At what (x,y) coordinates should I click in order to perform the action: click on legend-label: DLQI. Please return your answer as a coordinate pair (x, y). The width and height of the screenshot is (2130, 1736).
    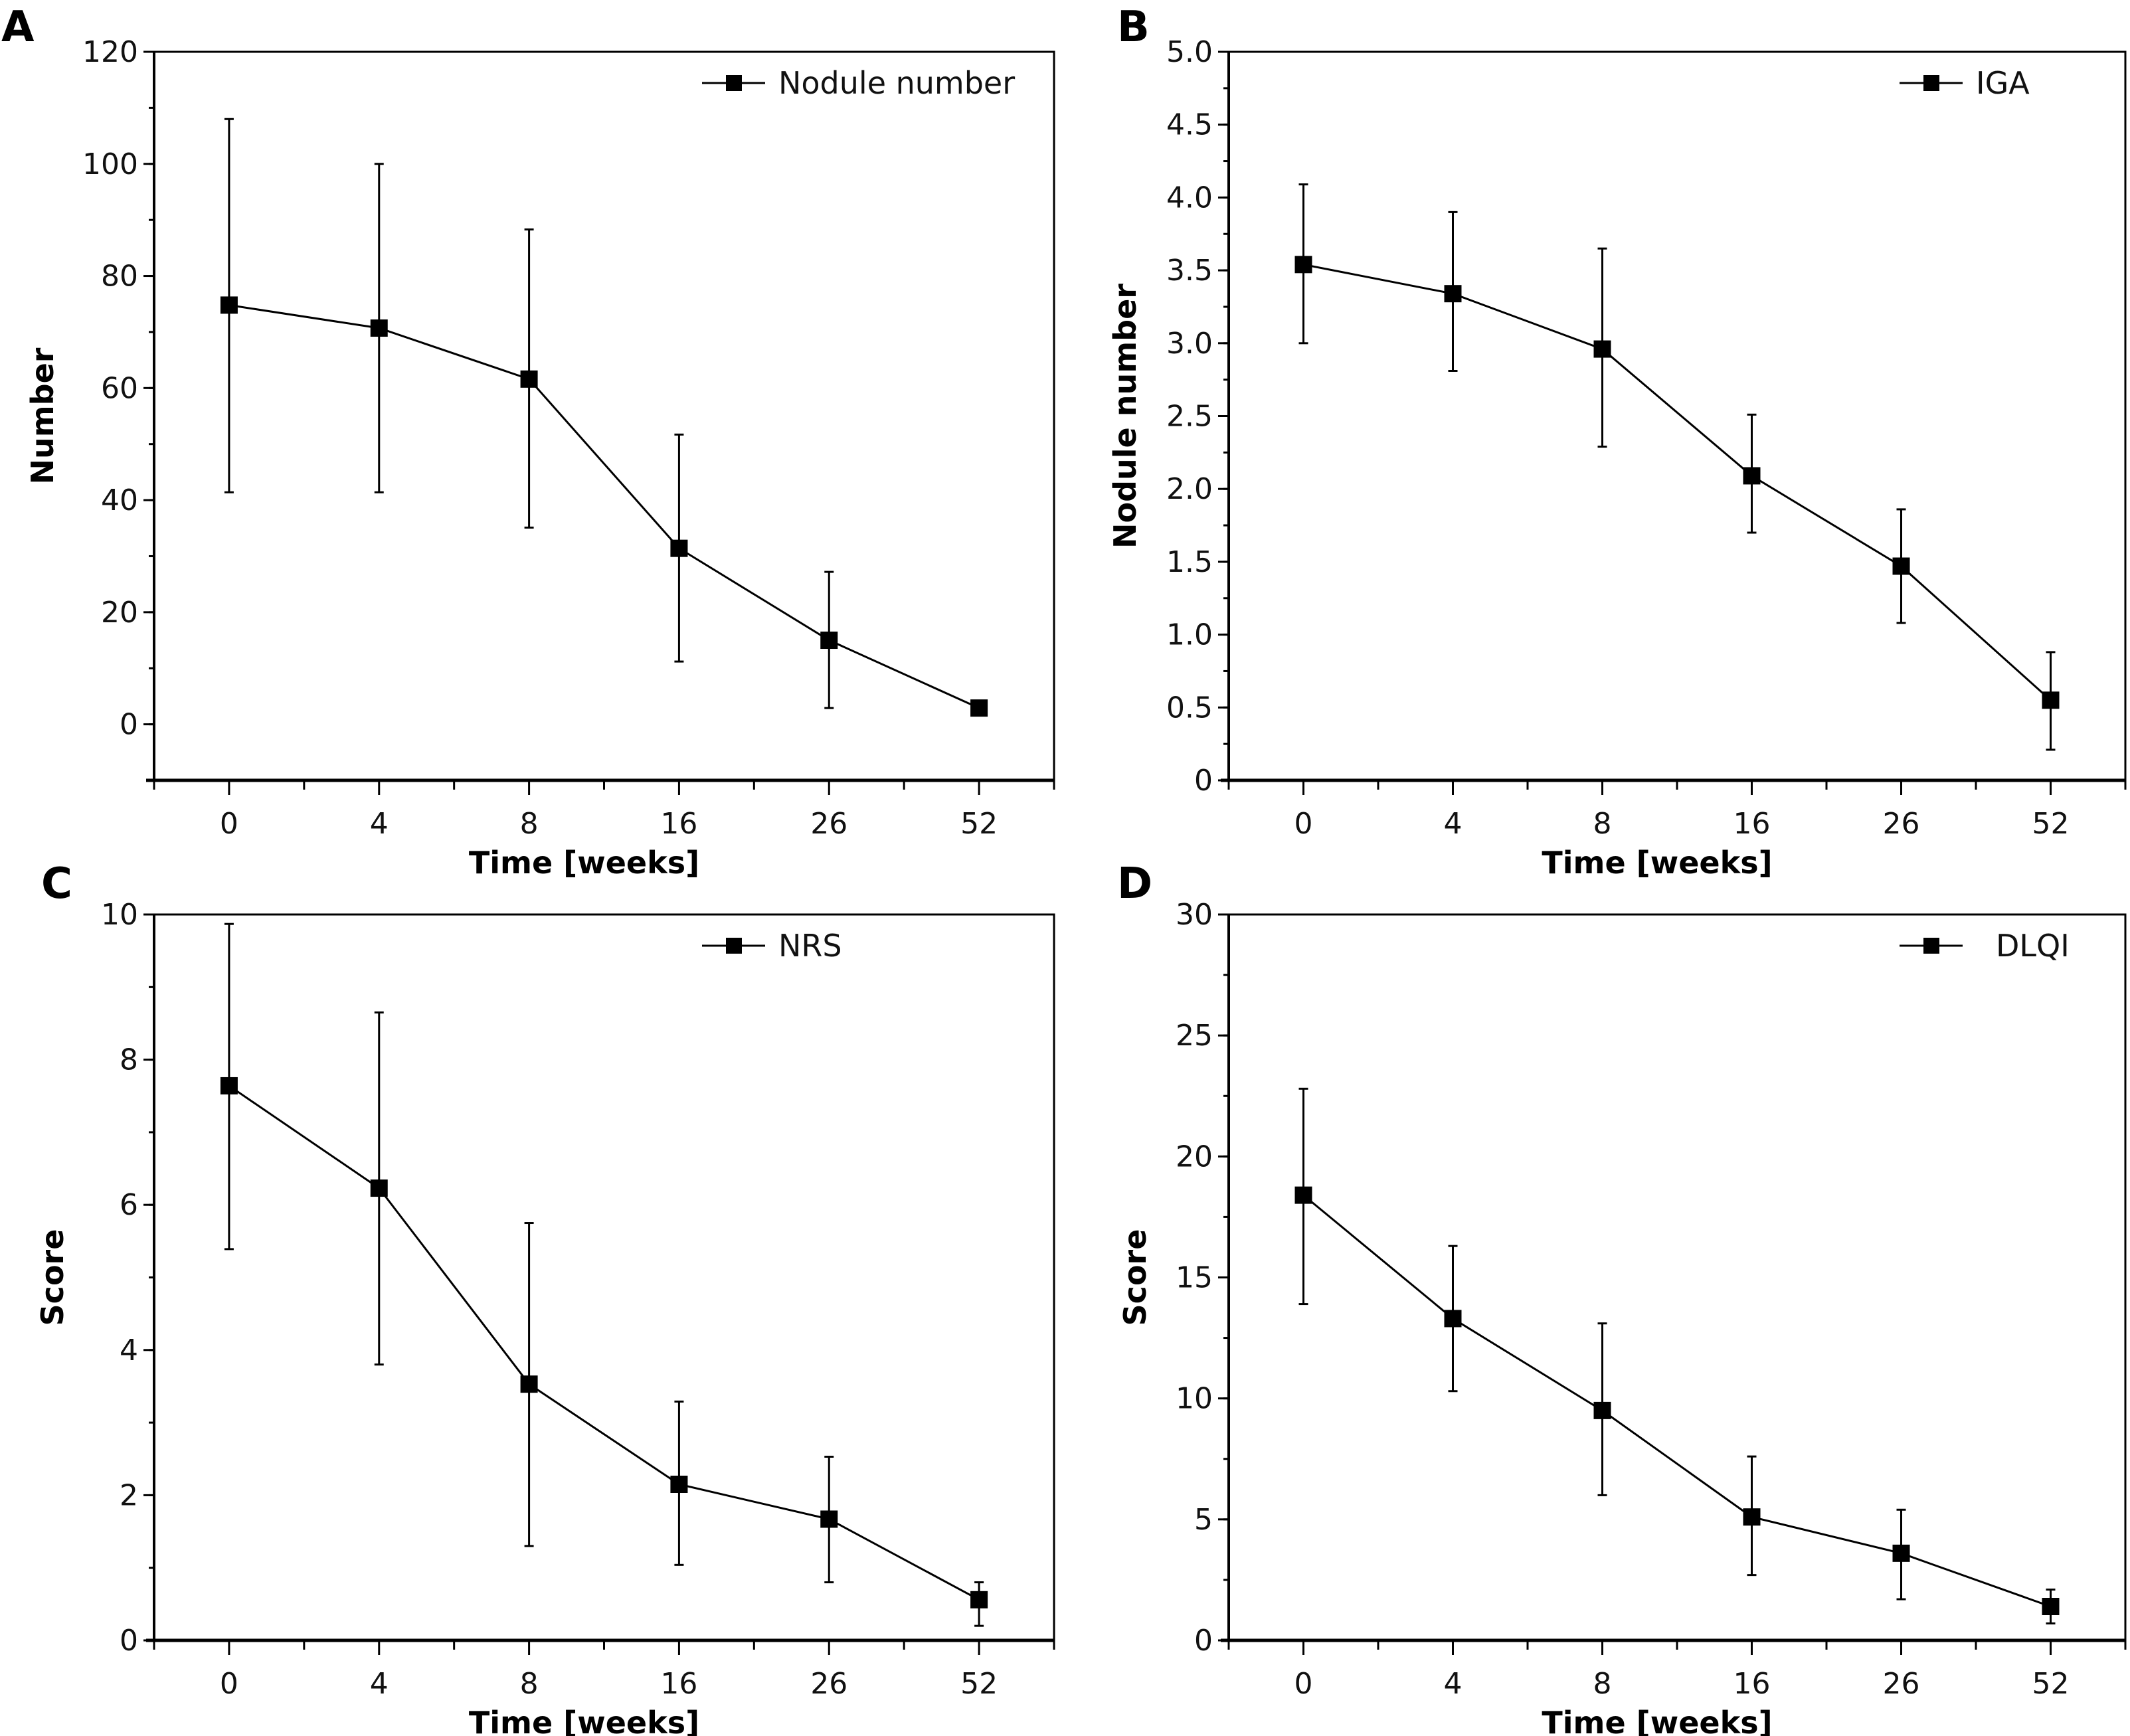
    Looking at the image, I should click on (2033, 946).